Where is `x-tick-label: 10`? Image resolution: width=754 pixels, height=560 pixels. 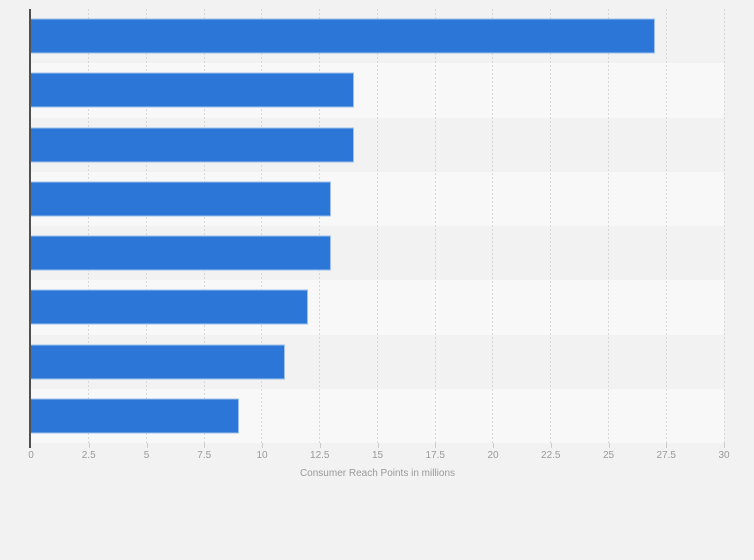 x-tick-label: 10 is located at coordinates (262, 455).